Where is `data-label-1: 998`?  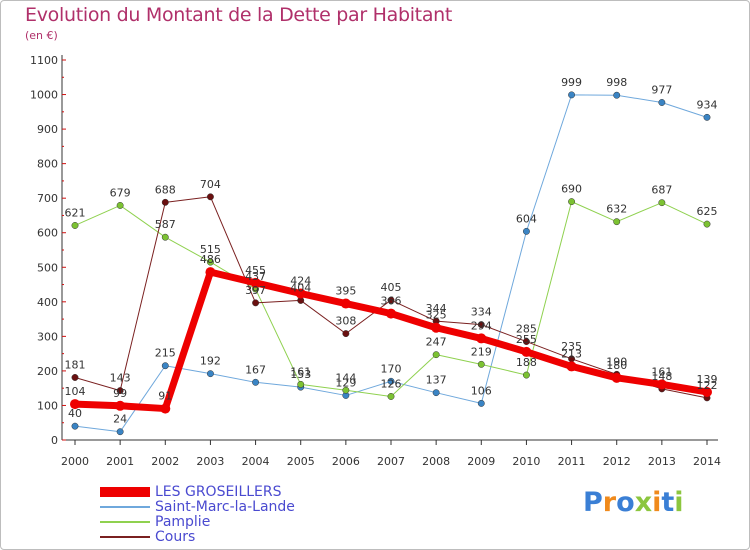
data-label-1: 998 is located at coordinates (616, 82).